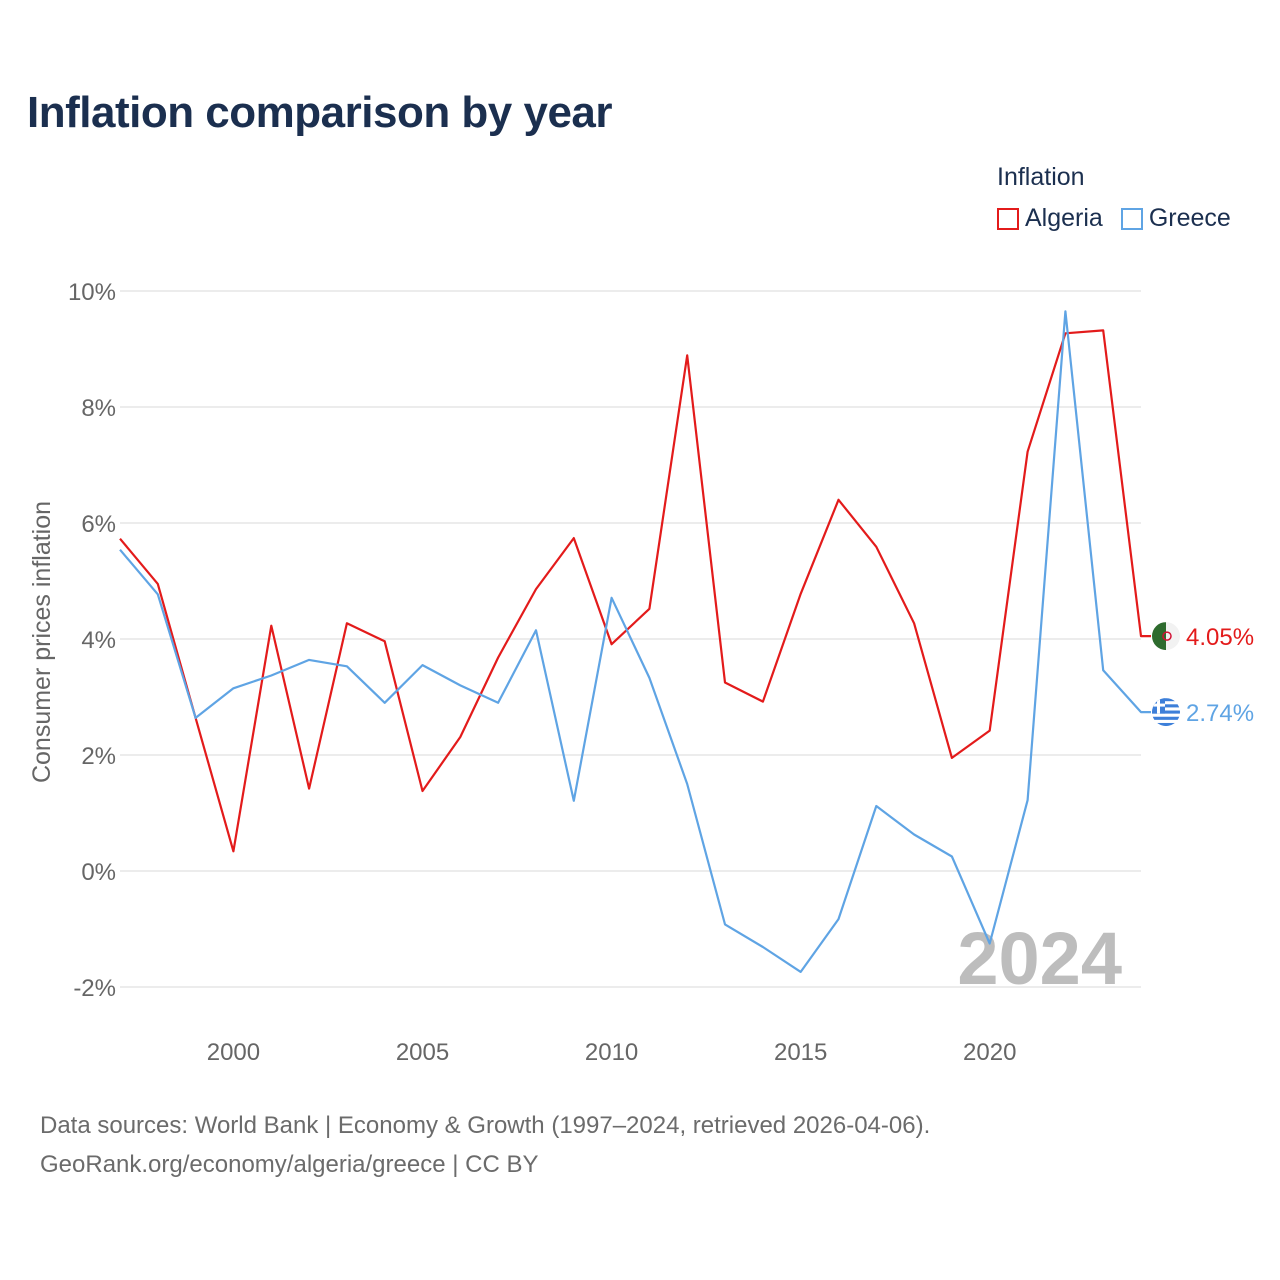  What do you see at coordinates (320, 112) in the screenshot?
I see `chart-title: Inflation comparison by year` at bounding box center [320, 112].